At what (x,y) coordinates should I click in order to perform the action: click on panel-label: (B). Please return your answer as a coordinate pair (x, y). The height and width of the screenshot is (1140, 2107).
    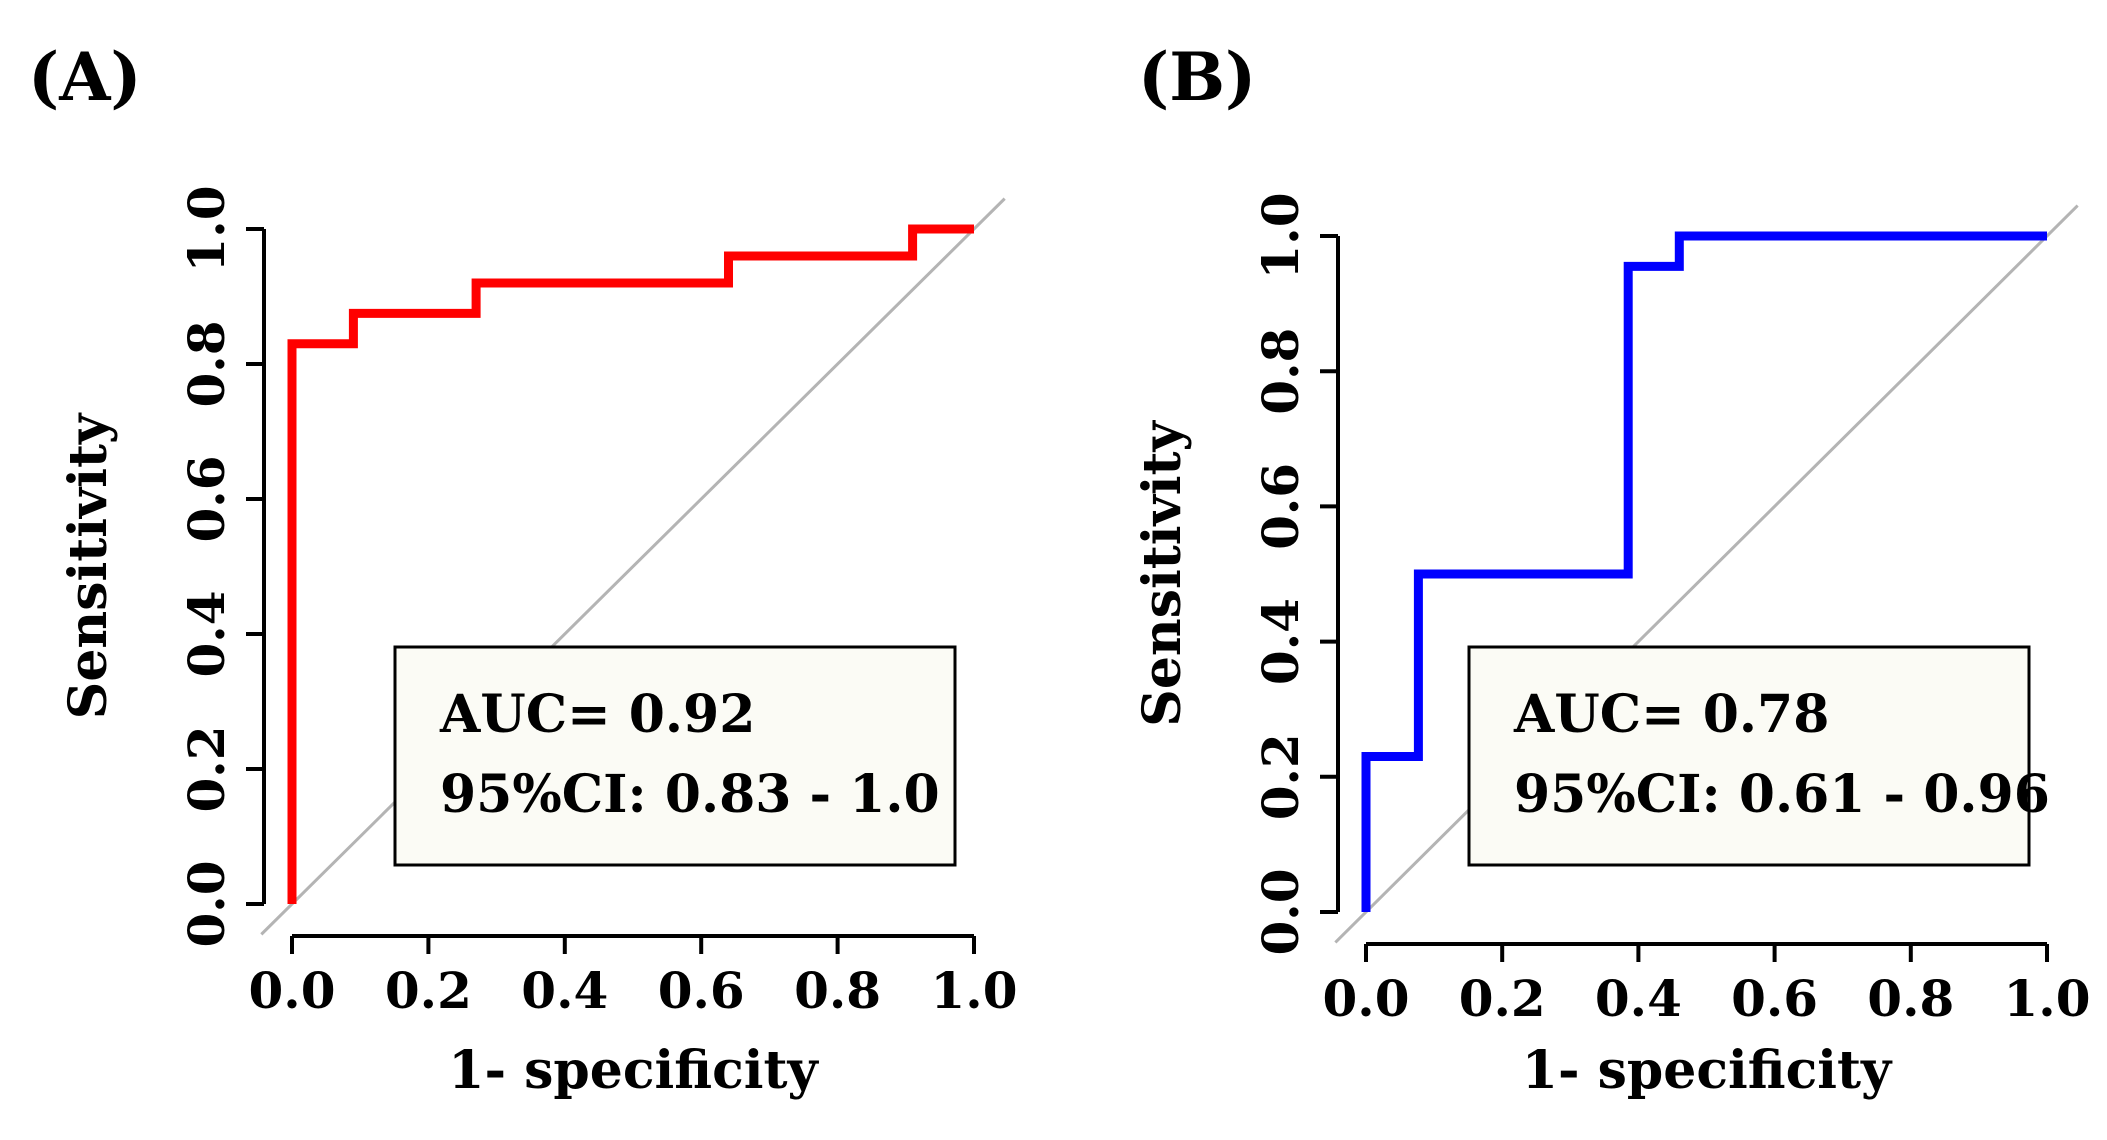
    Looking at the image, I should click on (1197, 77).